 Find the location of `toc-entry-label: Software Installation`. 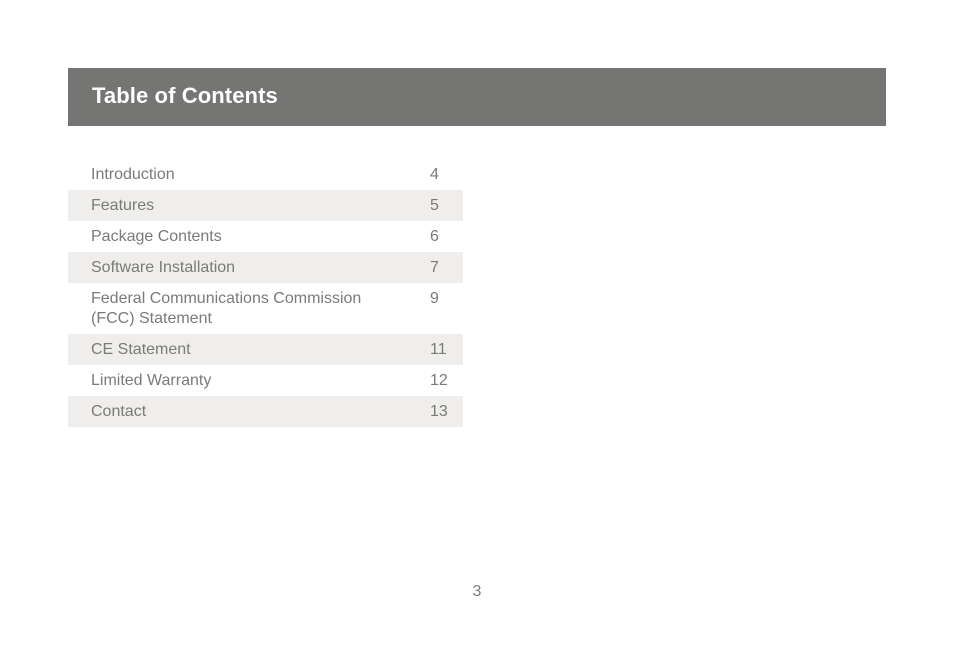

toc-entry-label: Software Installation is located at coordinates (163, 267).